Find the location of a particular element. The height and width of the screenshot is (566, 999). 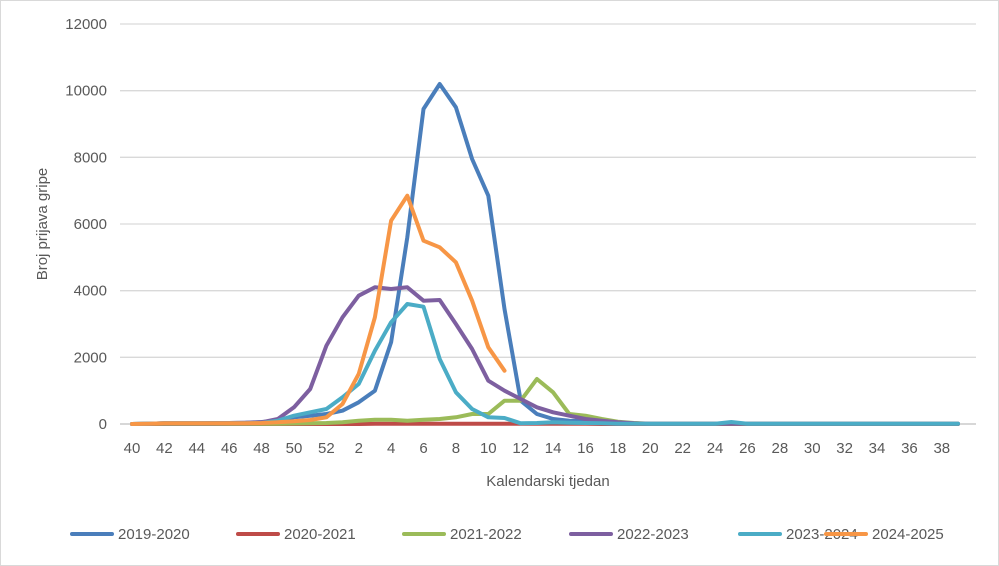

x-axis-title: Kalendarski tjedan is located at coordinates (547, 481).